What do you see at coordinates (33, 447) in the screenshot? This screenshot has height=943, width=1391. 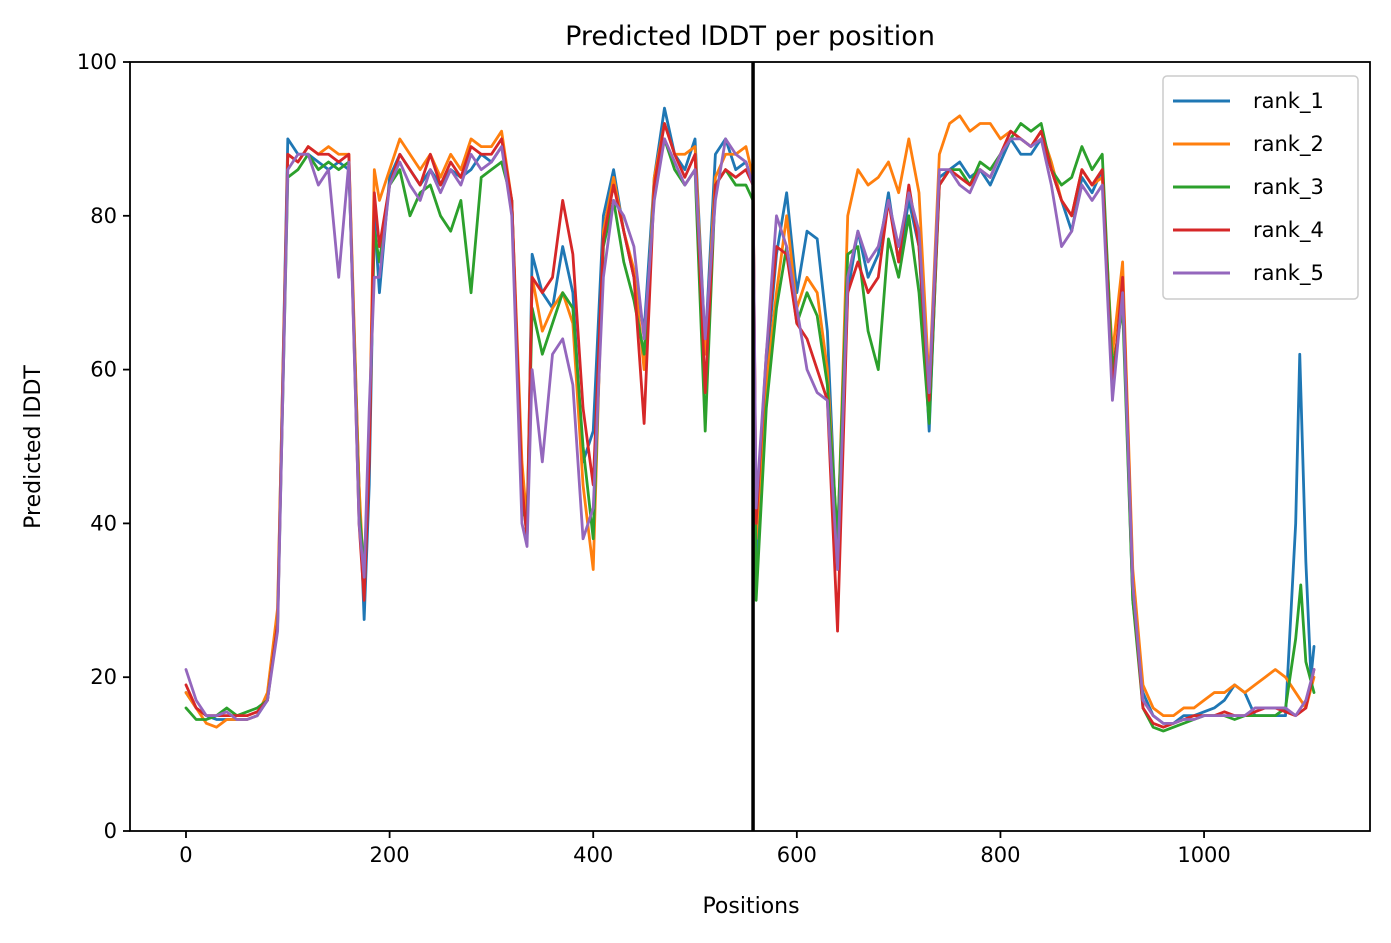 I see `y-axis-title: Predicted lDDT` at bounding box center [33, 447].